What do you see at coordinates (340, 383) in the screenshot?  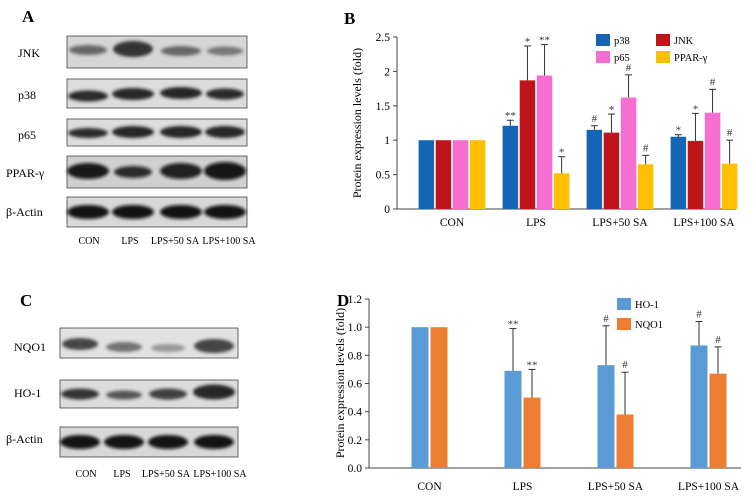 I see `chart-d-y-axis-title: Protein expression levels (fold)` at bounding box center [340, 383].